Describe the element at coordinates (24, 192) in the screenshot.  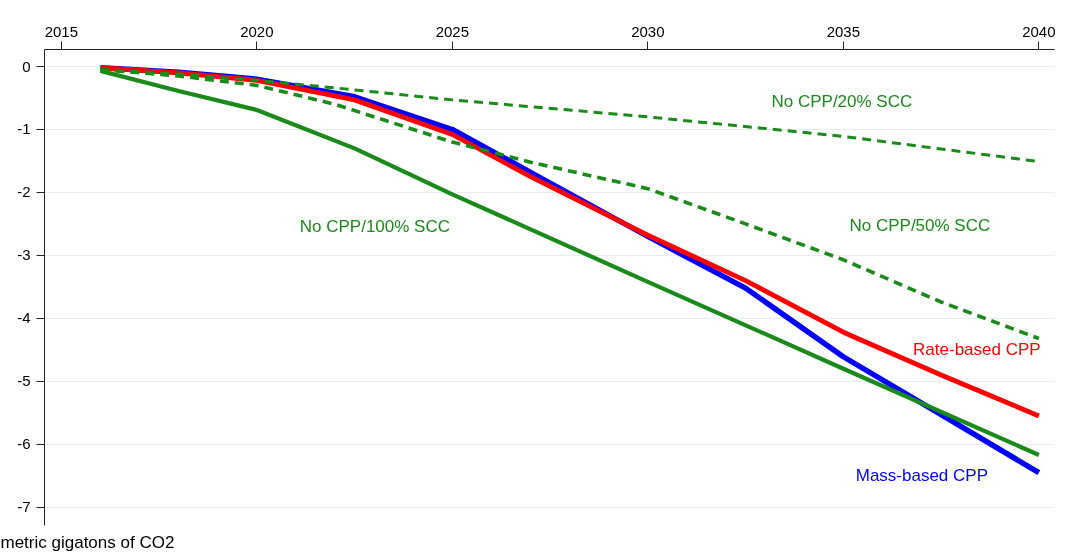
I see `y-tick-label: -2` at that location.